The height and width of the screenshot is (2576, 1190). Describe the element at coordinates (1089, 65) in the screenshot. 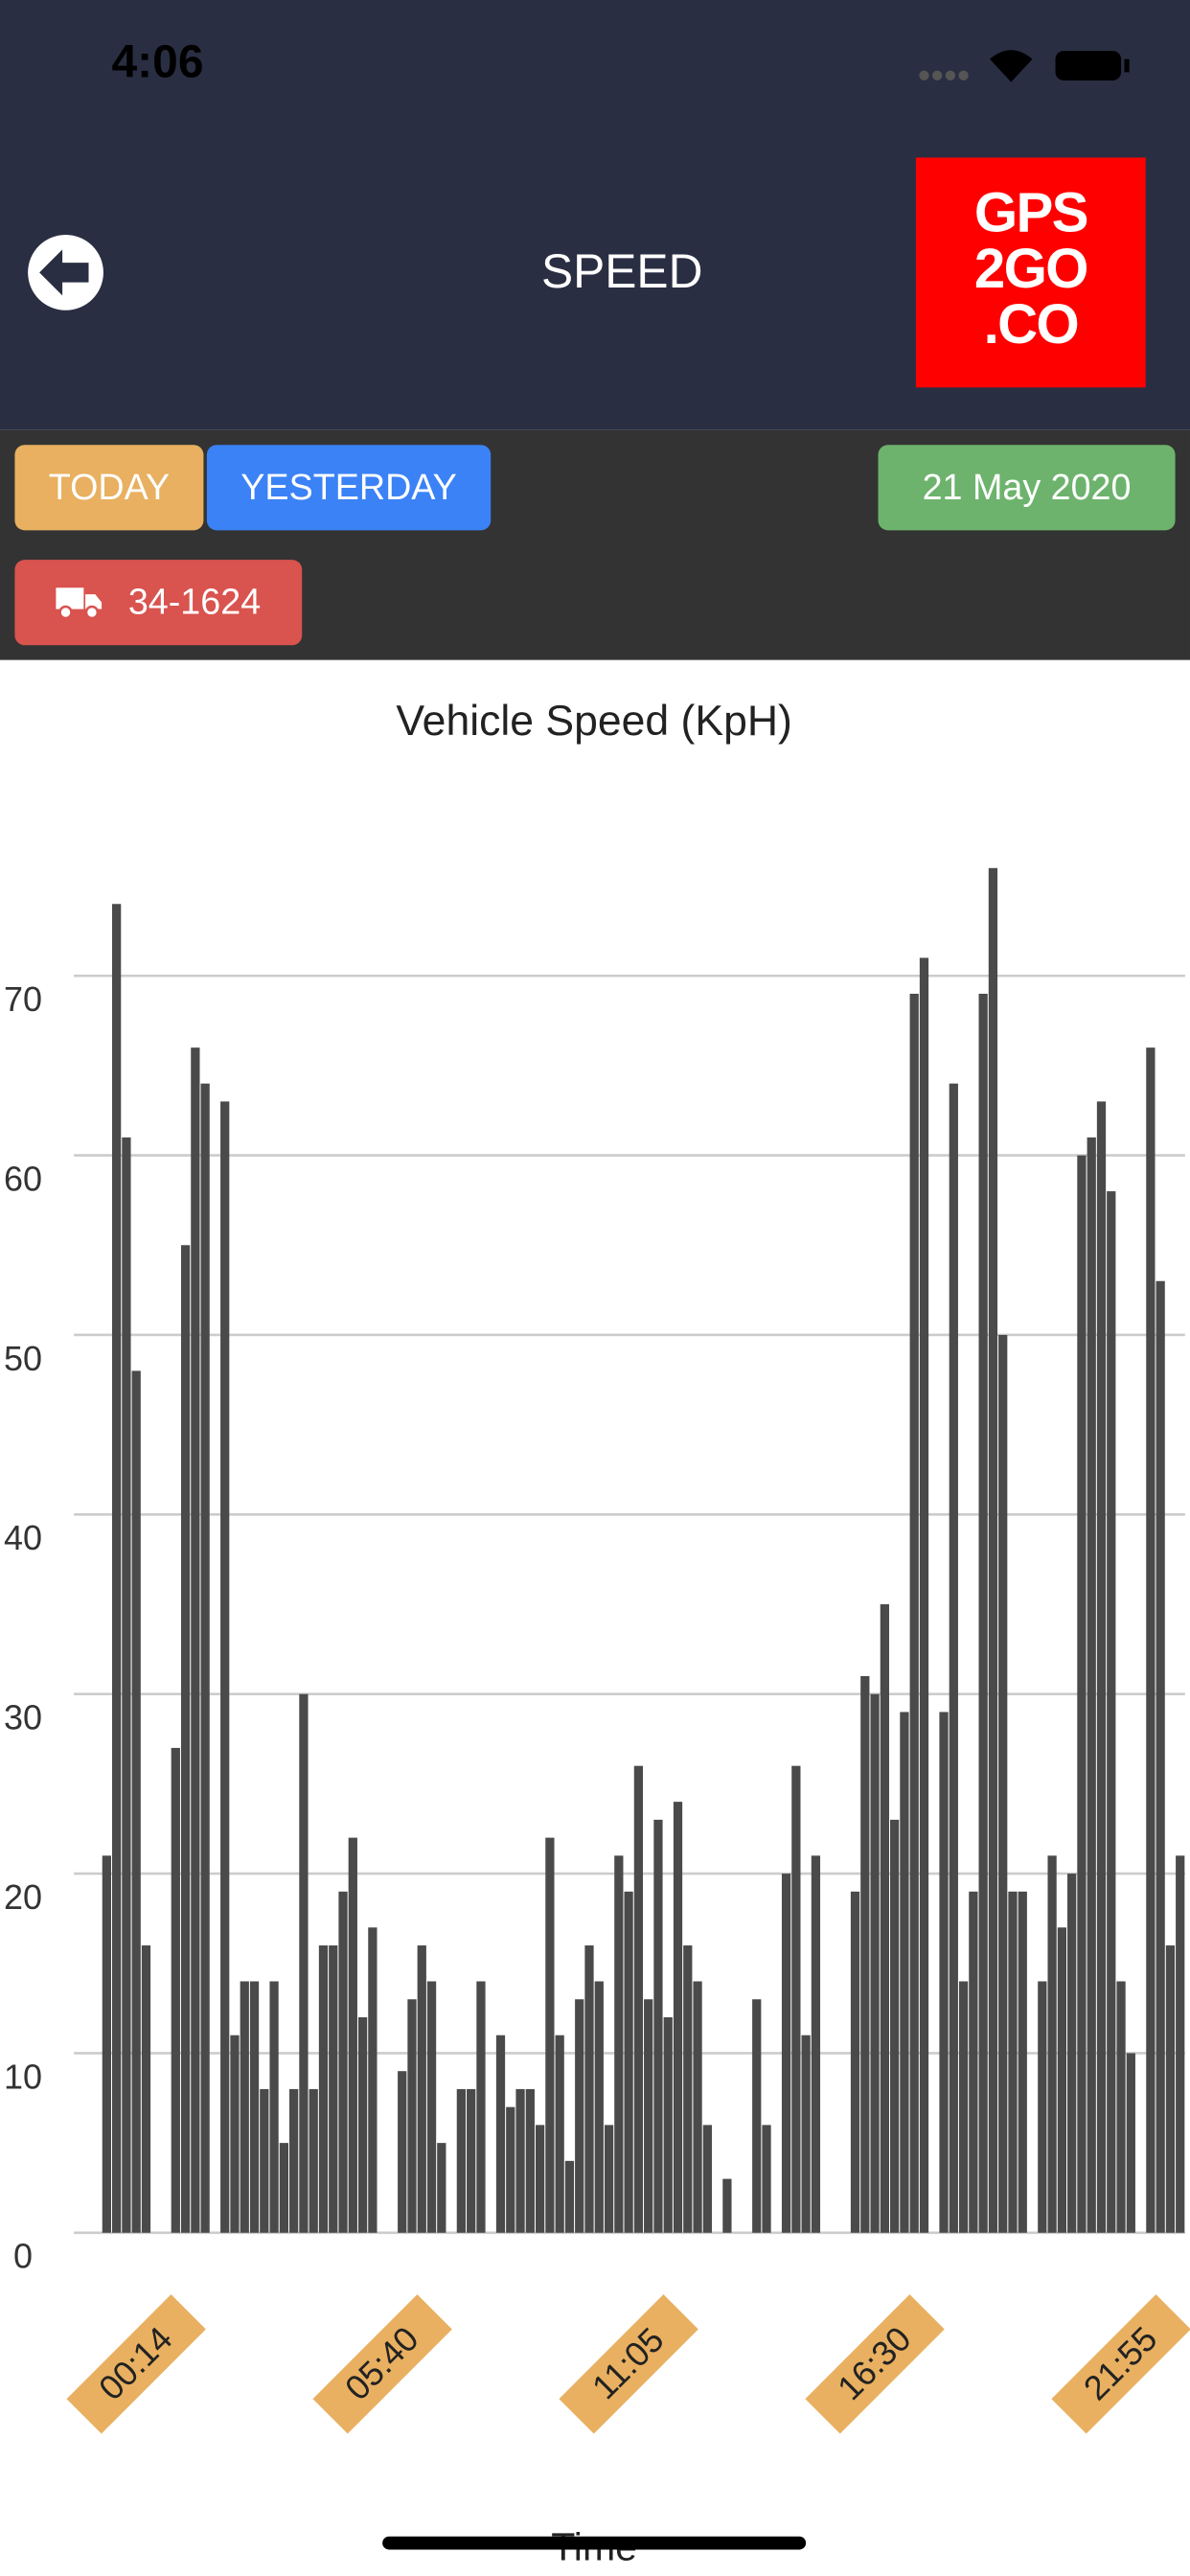

I see `battery` at that location.